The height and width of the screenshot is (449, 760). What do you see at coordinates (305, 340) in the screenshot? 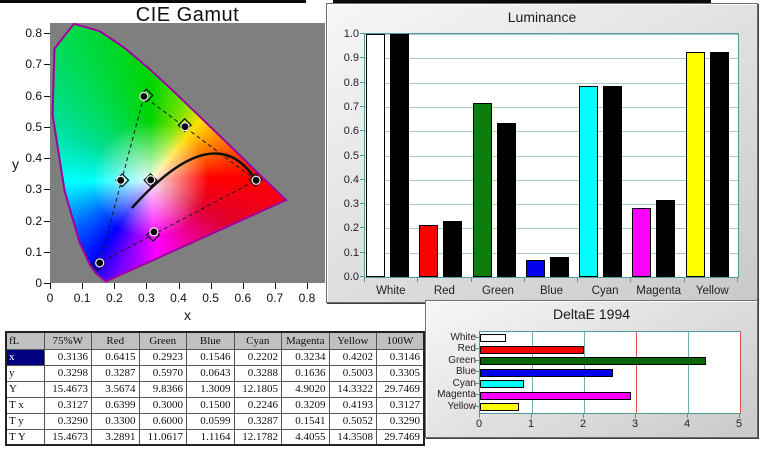
I see `col-header-magenta: Magenta` at bounding box center [305, 340].